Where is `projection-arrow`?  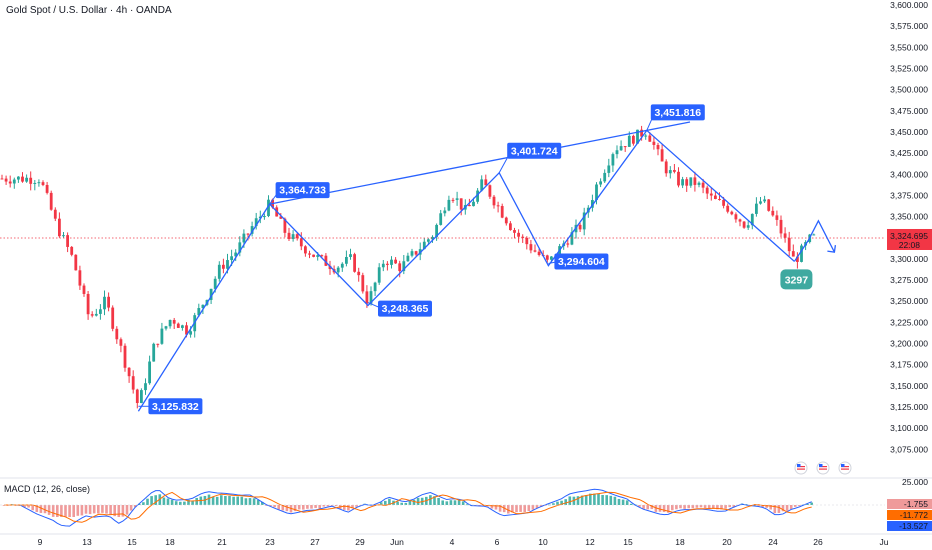
projection-arrow is located at coordinates (814, 240).